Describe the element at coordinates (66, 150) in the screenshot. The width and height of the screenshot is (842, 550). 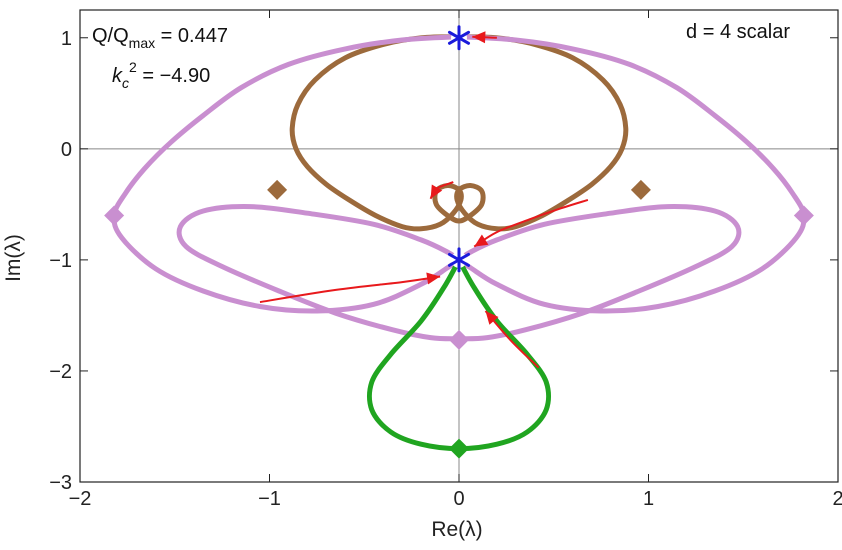
I see `y-tick-label: 0` at that location.